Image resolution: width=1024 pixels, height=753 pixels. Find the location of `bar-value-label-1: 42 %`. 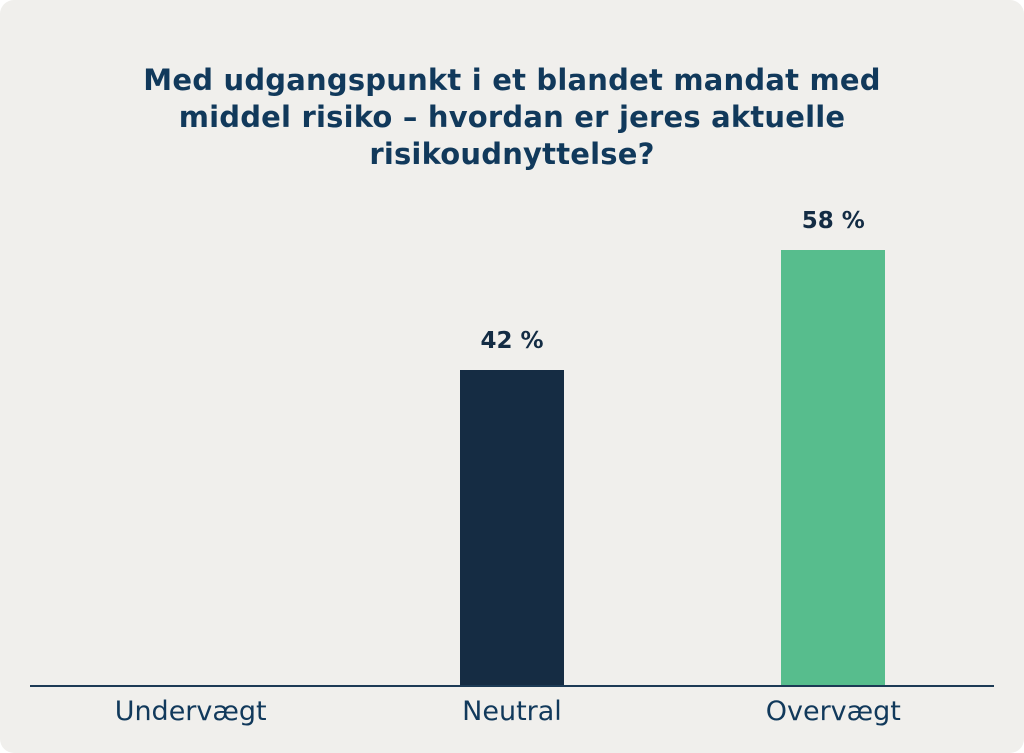

bar-value-label-1: 42 % is located at coordinates (512, 341).